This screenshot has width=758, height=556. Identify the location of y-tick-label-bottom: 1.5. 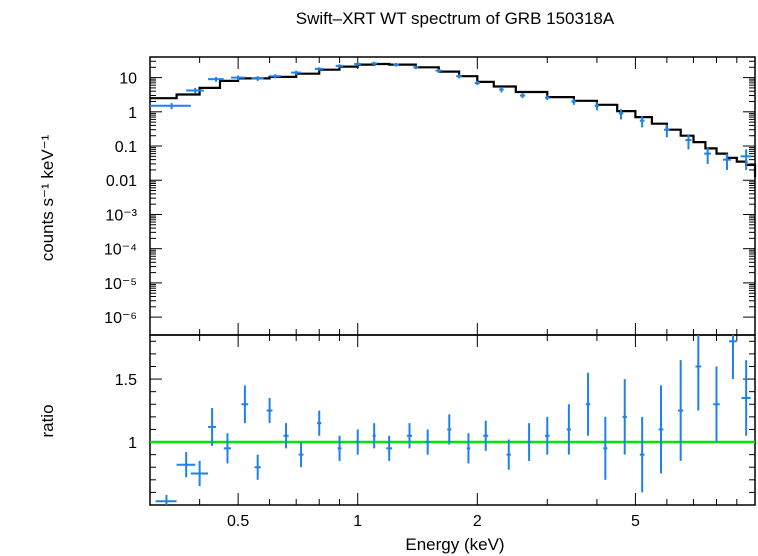
(126, 380).